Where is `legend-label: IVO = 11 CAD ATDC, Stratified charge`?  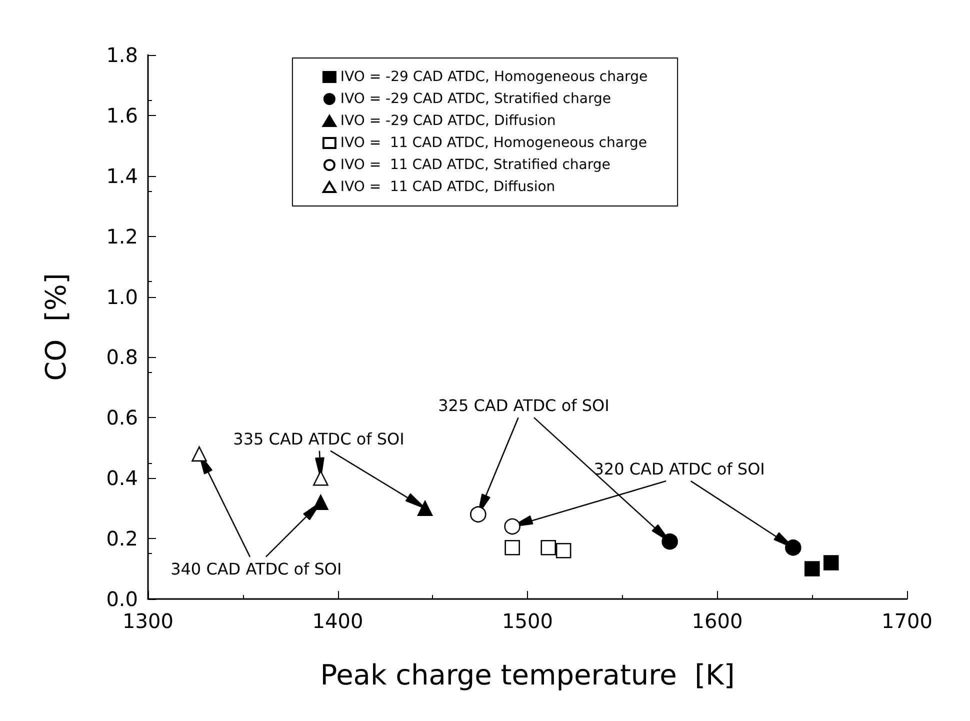 legend-label: IVO = 11 CAD ATDC, Stratified charge is located at coordinates (475, 165).